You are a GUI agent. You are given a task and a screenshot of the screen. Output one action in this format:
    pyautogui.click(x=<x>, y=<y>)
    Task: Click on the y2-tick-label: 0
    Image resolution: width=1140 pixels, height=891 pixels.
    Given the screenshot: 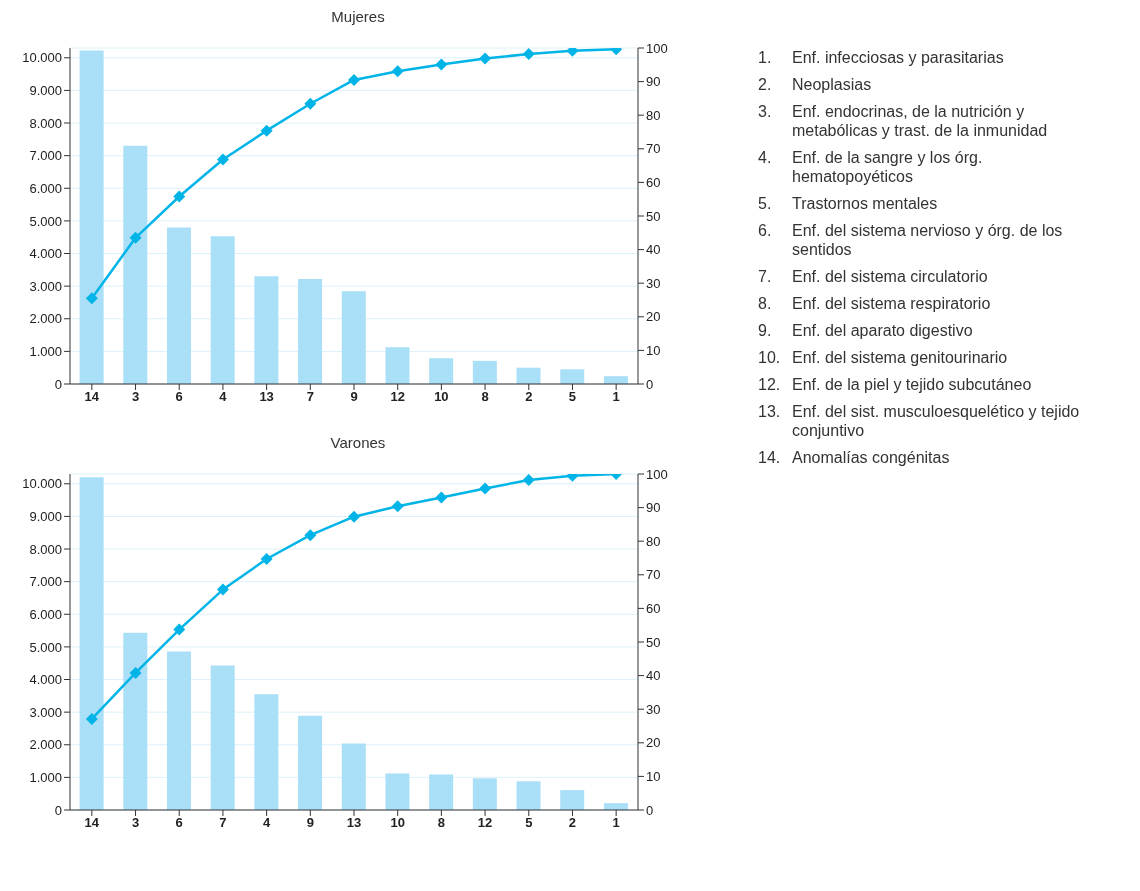 What is the action you would take?
    pyautogui.click(x=650, y=384)
    